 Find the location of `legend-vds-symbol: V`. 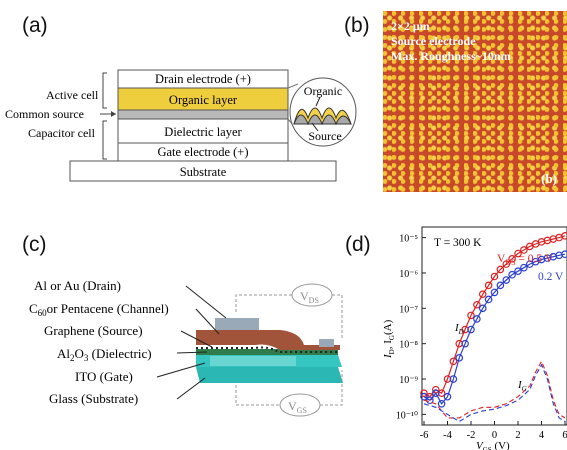

legend-vds-symbol: V is located at coordinates (501, 259).